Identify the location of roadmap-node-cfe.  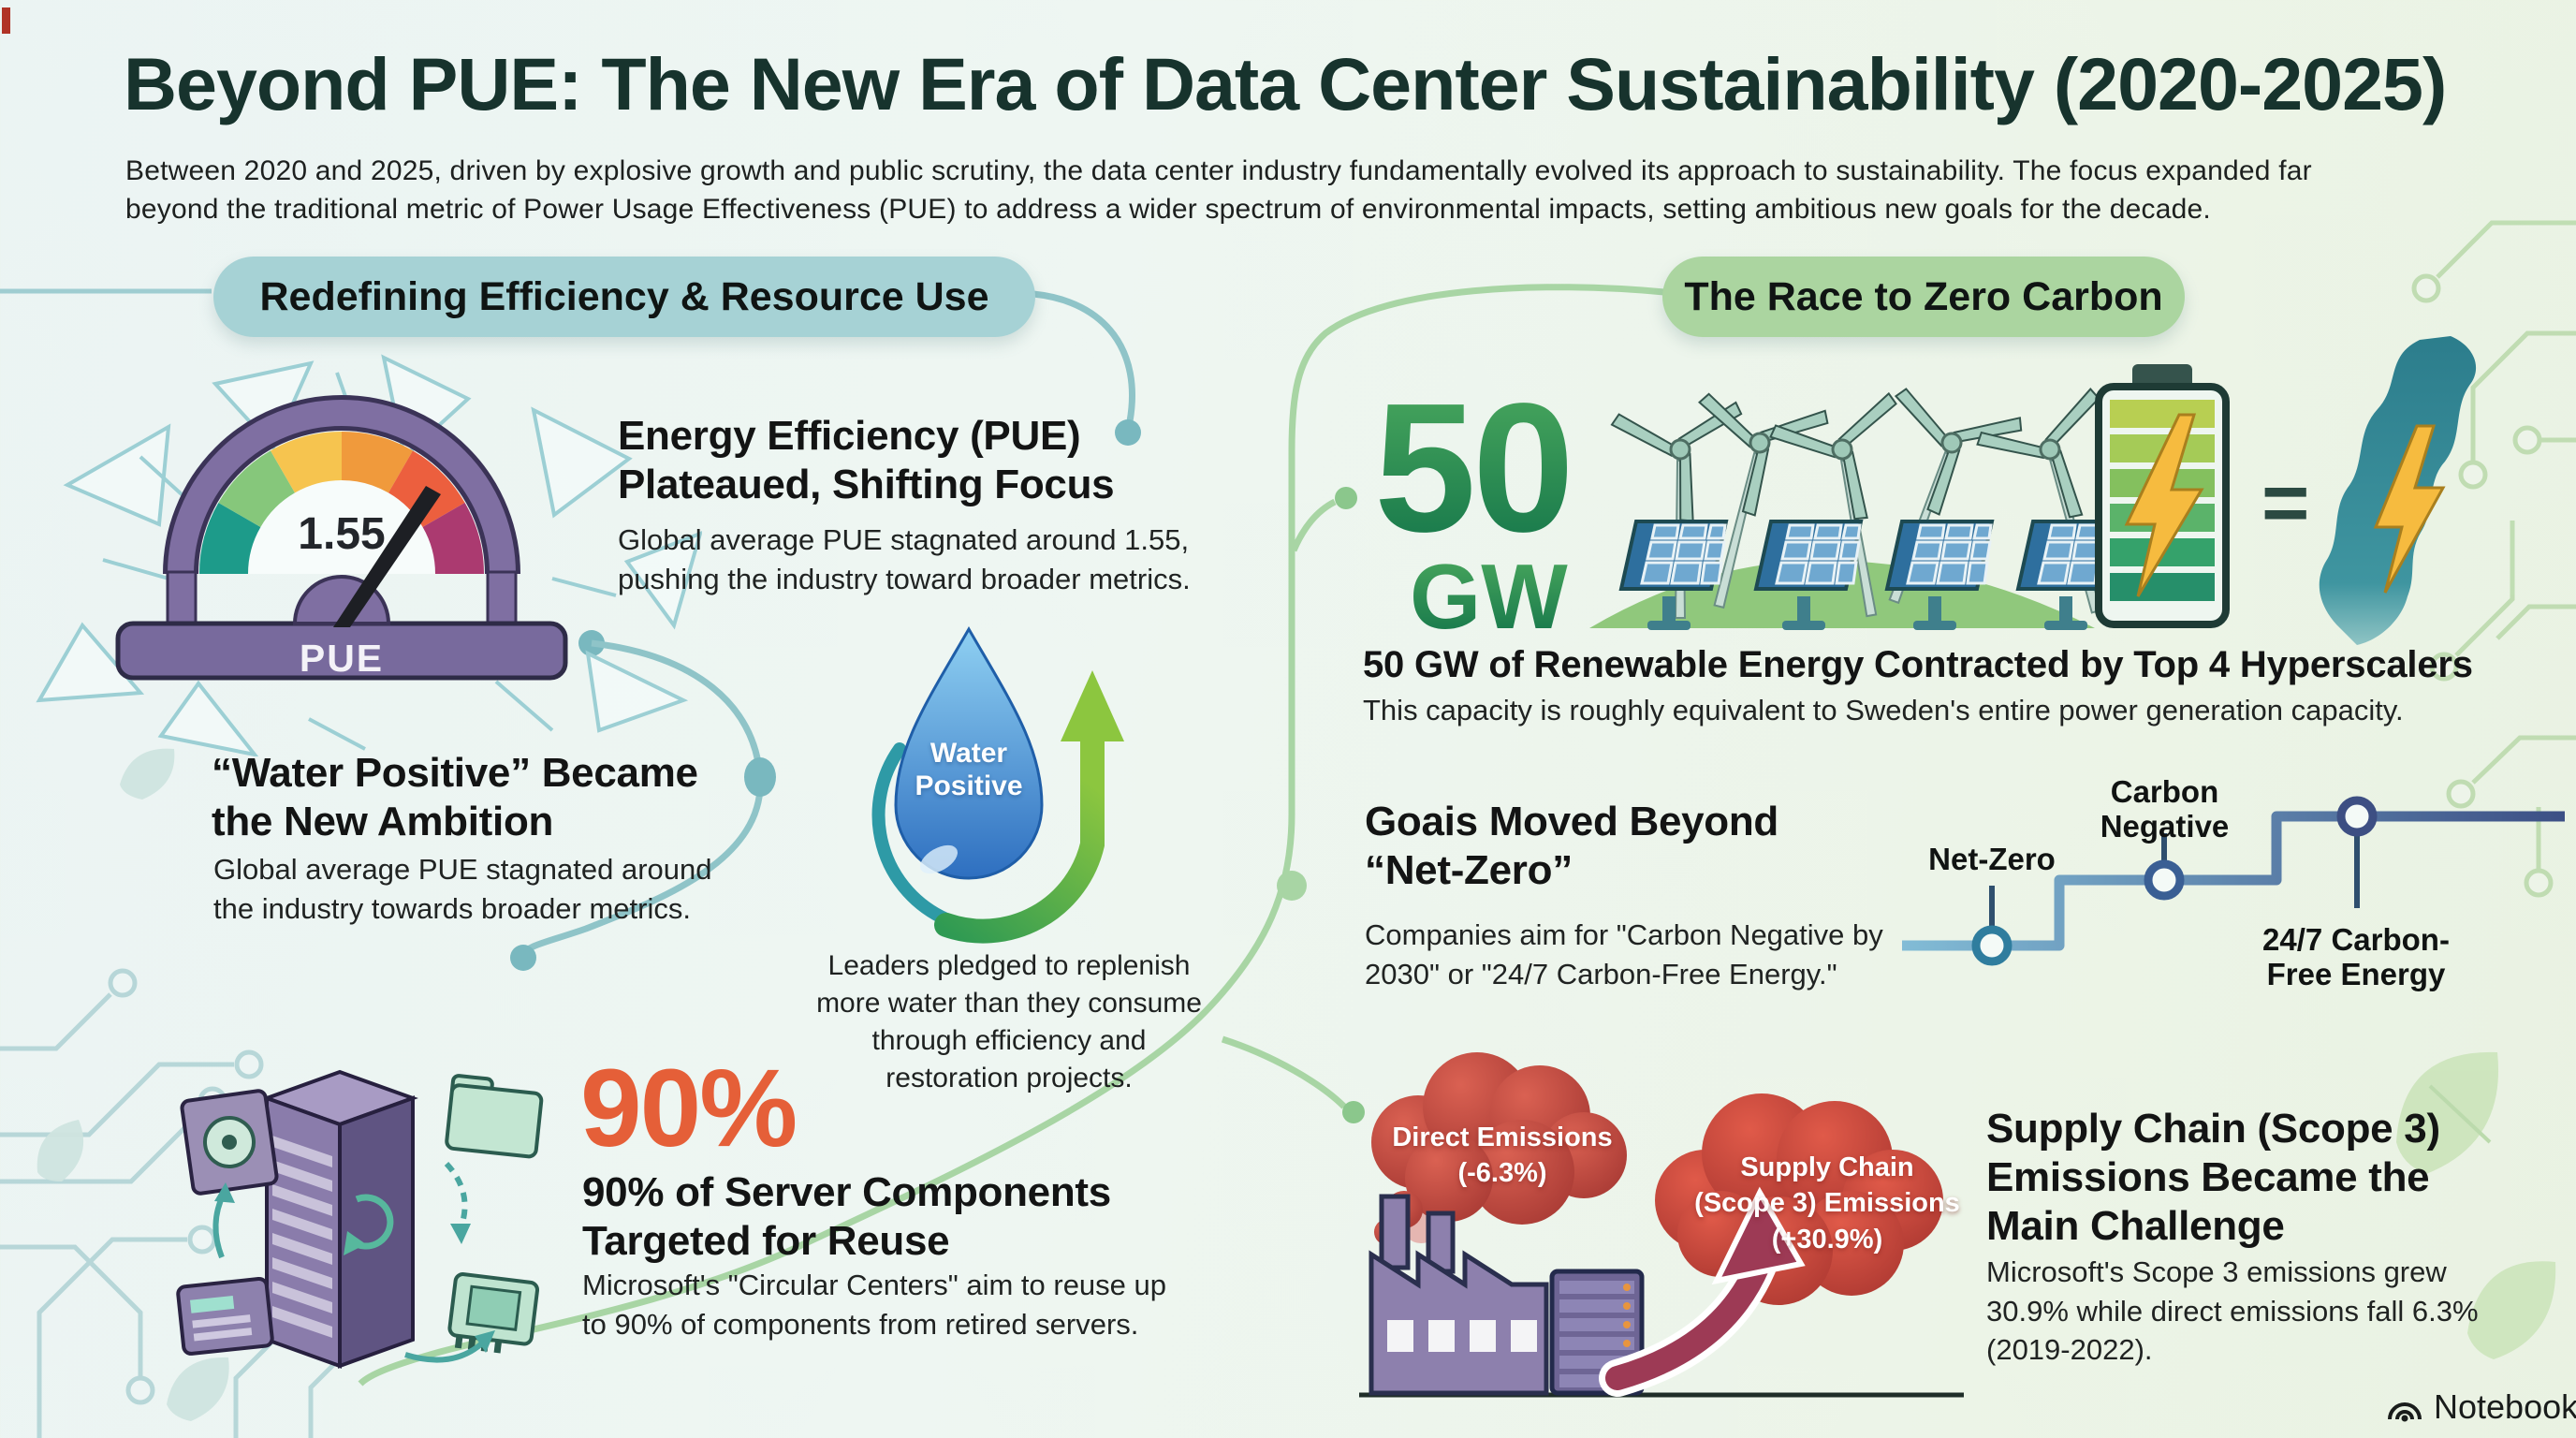
(2357, 816).